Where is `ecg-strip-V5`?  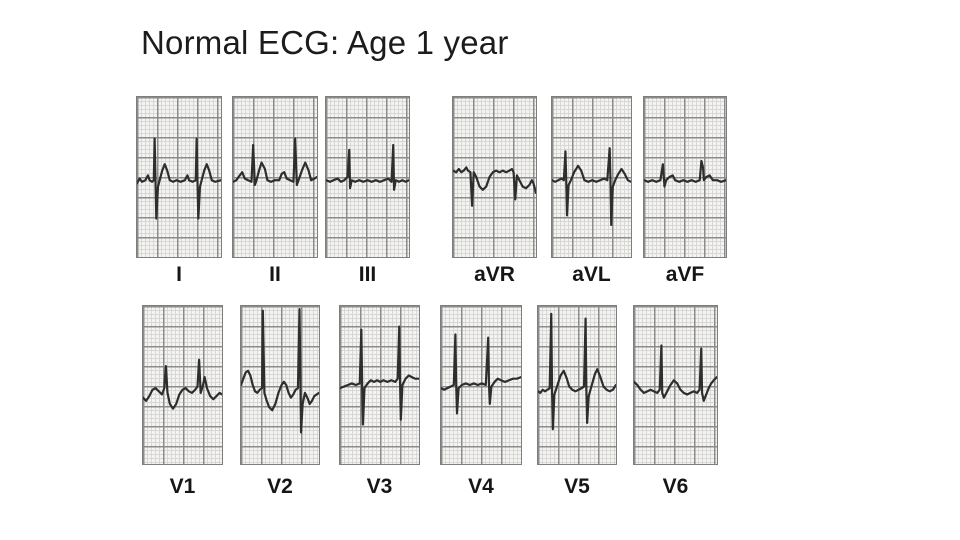
ecg-strip-V5 is located at coordinates (577, 385).